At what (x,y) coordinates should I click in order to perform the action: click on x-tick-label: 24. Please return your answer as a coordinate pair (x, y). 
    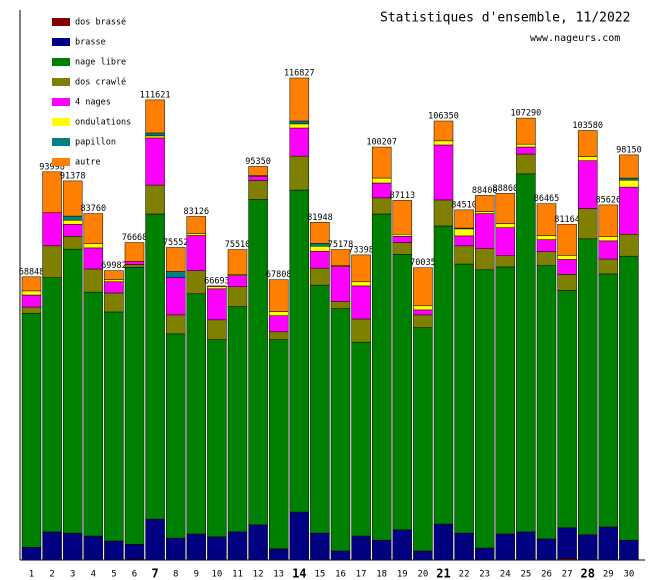
    Looking at the image, I should click on (505, 575).